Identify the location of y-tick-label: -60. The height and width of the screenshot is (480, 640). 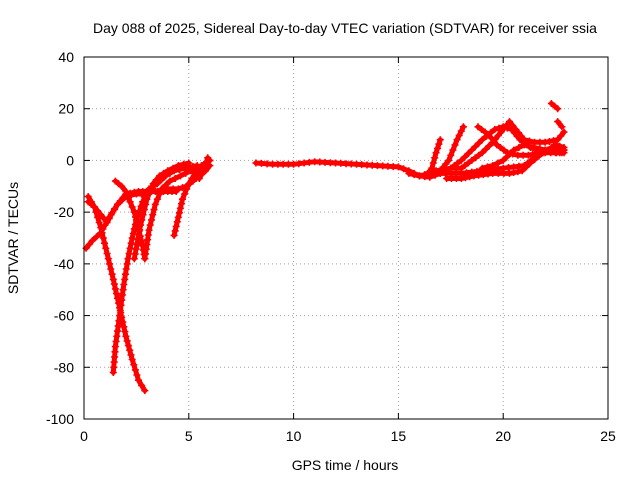
(64, 316).